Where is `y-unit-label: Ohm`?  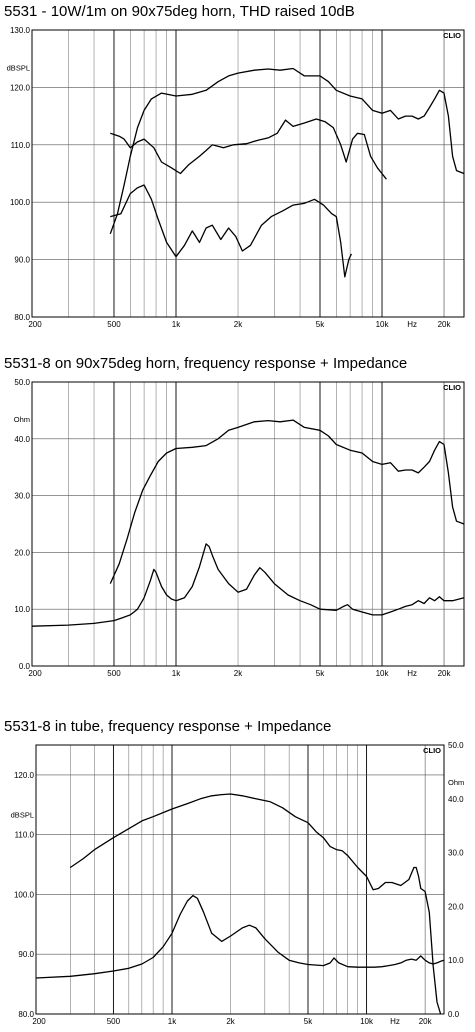
y-unit-label: Ohm is located at coordinates (22, 419).